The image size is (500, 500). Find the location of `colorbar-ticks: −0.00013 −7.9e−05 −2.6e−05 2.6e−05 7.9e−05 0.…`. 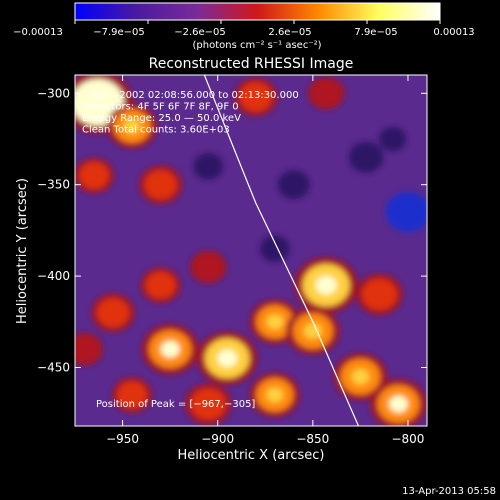

colorbar-ticks: −0.00013 −7.9e−05 −2.6e−05 2.6e−05 7.9e−05 0.… is located at coordinates (244, 29).